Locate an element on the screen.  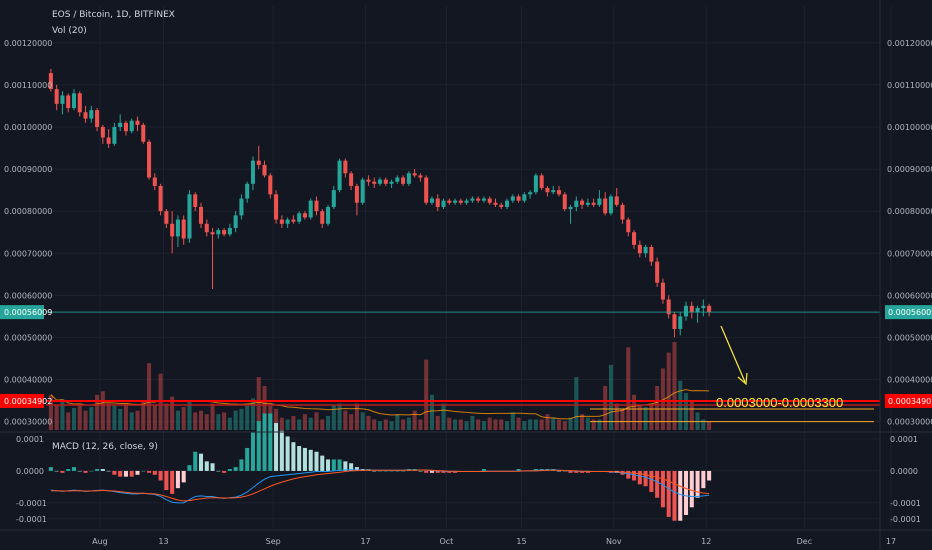
last-price-tag-left-text: 0.00056009 is located at coordinates (28, 312).